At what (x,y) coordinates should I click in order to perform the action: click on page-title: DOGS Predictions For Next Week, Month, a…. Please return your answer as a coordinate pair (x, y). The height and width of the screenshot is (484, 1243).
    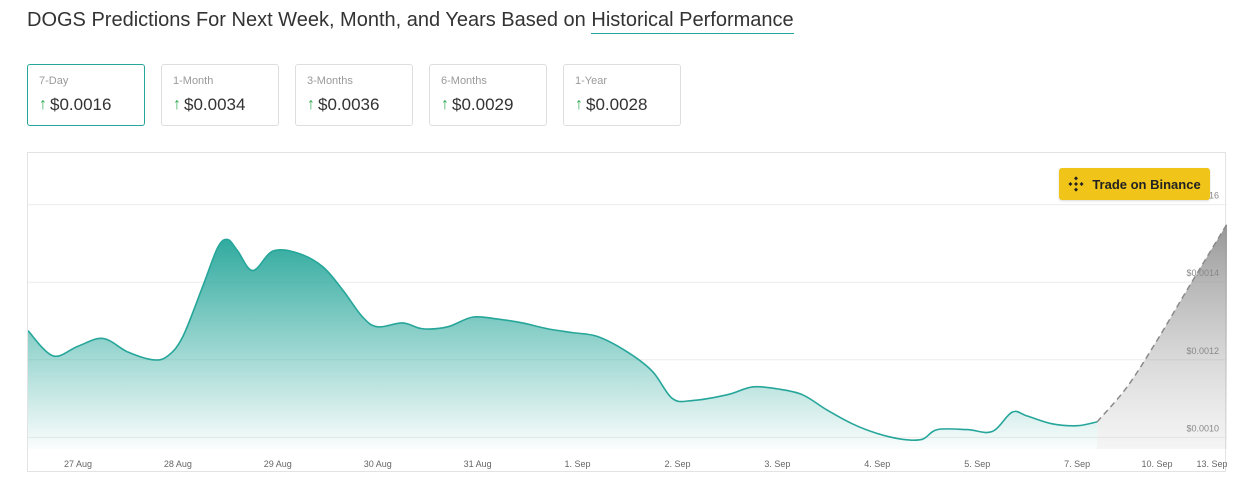
    Looking at the image, I should click on (410, 21).